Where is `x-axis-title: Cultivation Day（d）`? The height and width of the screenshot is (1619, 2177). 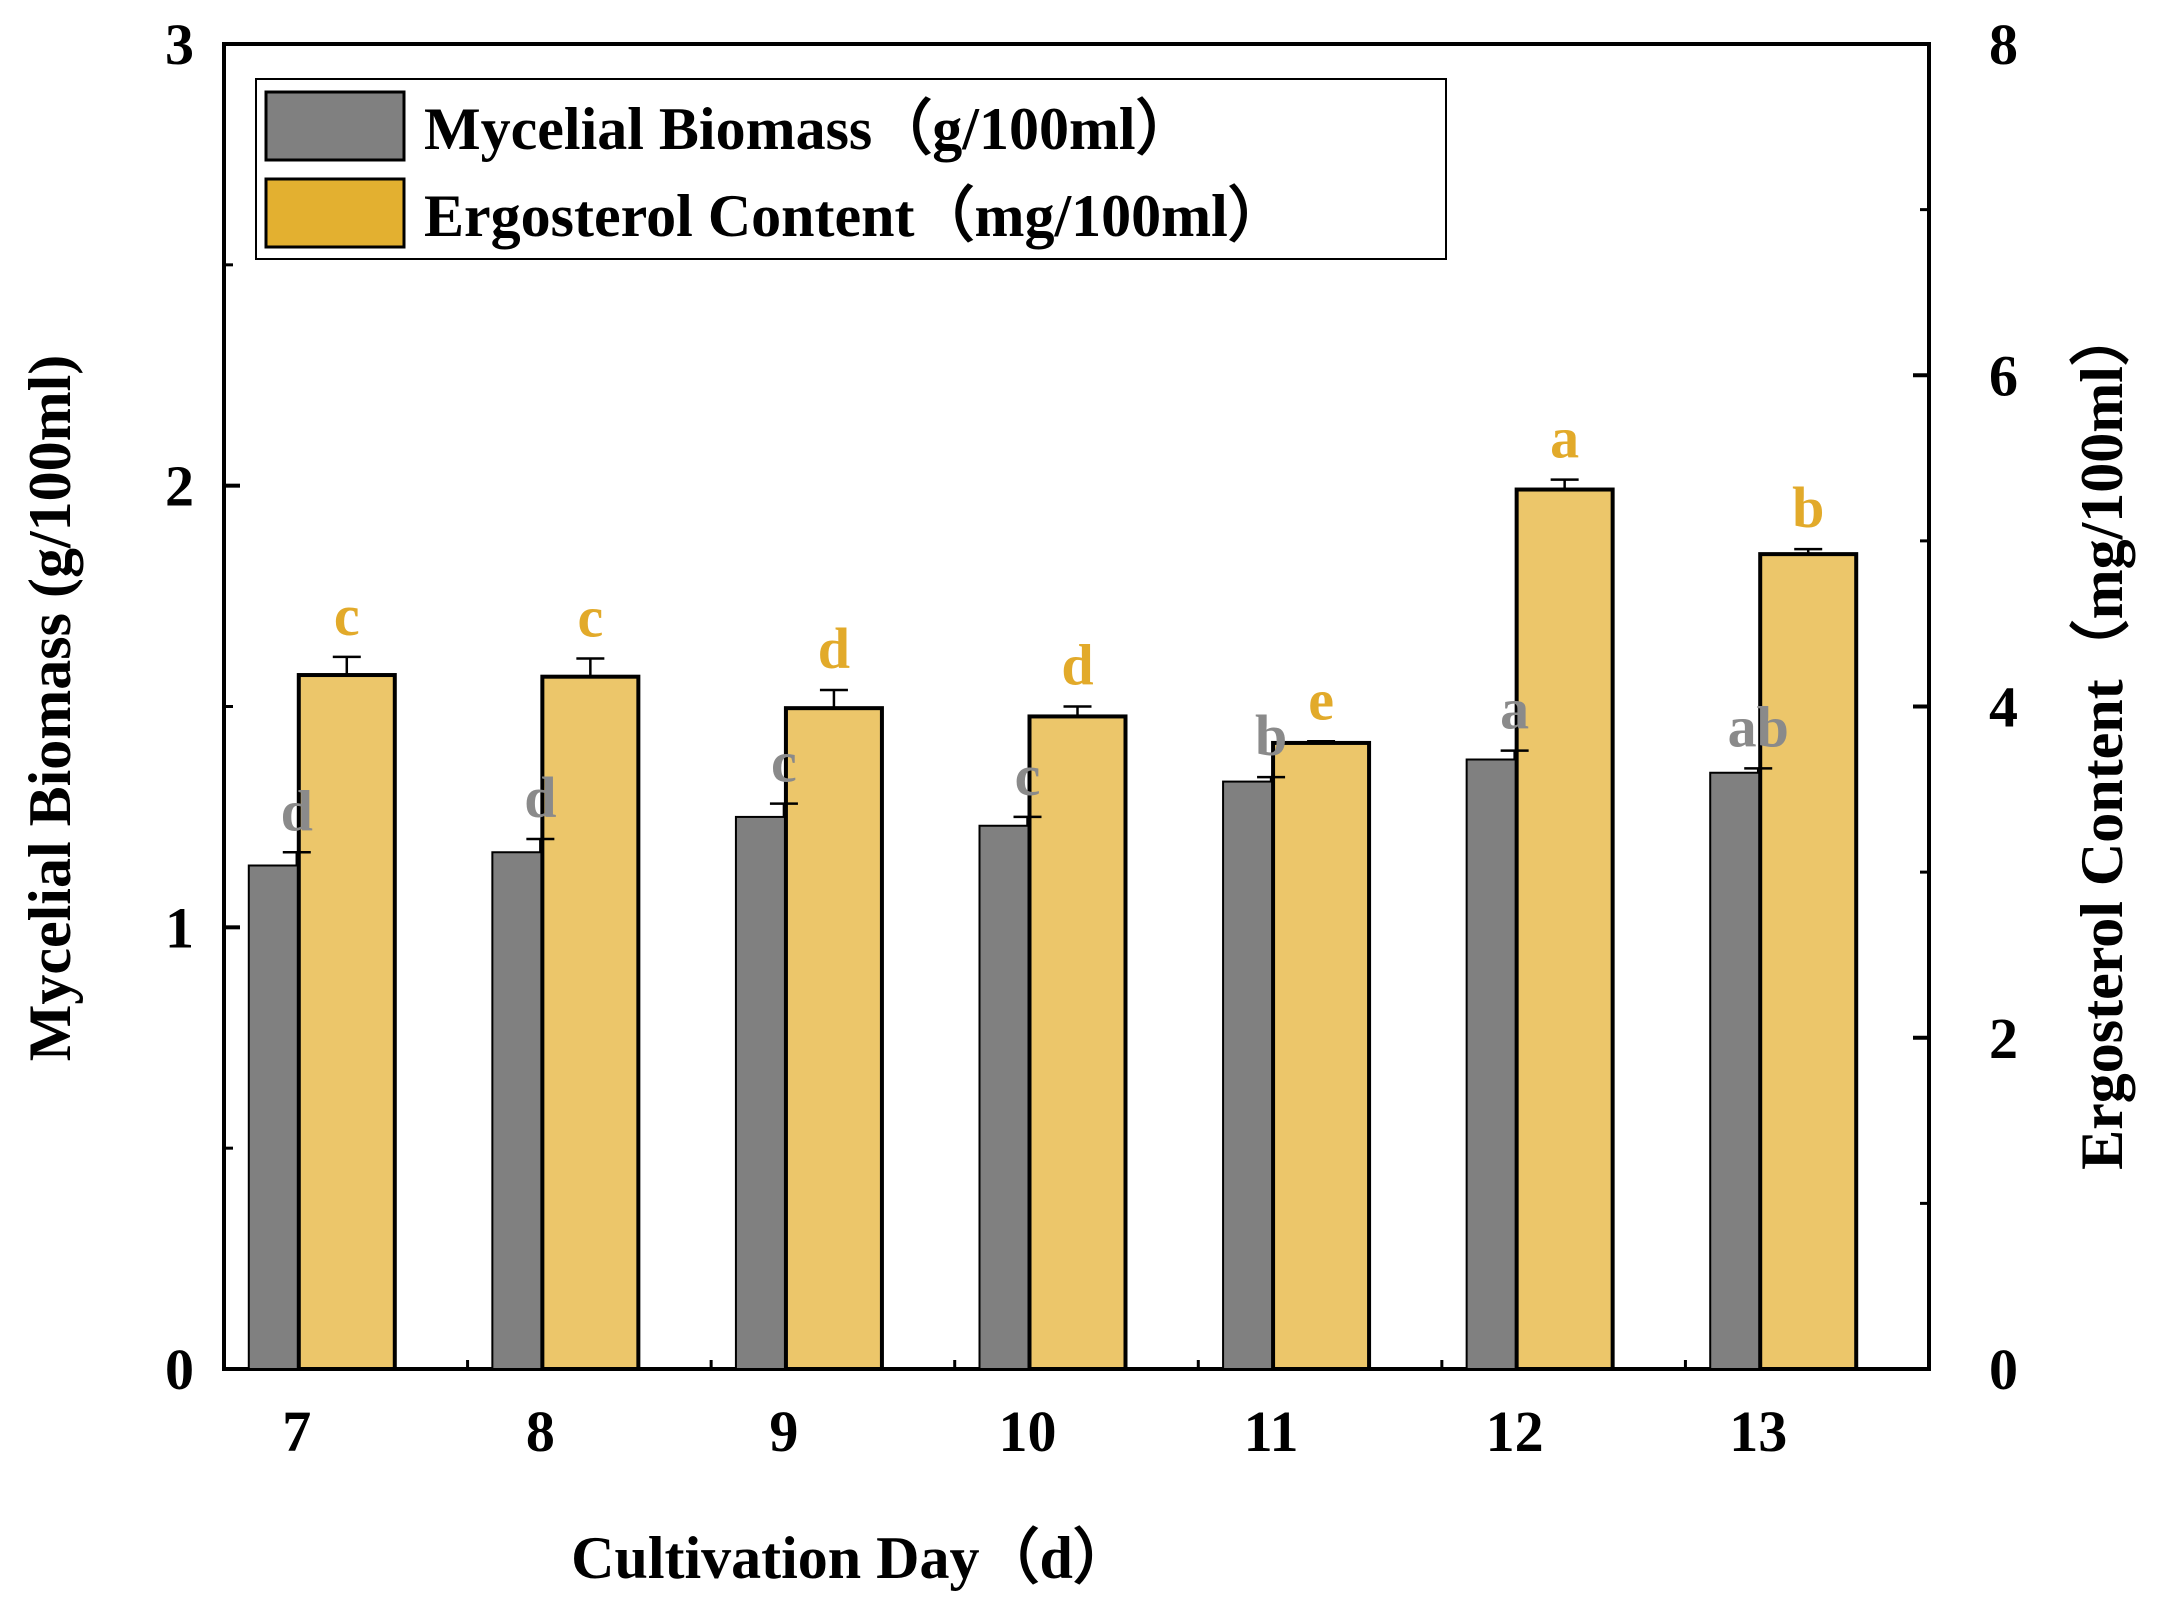 x-axis-title: Cultivation Day（d） is located at coordinates (852, 1557).